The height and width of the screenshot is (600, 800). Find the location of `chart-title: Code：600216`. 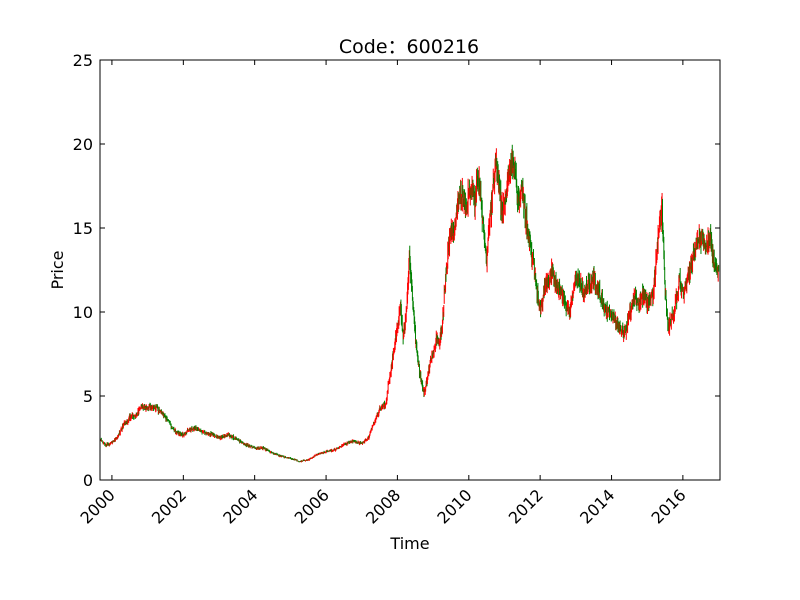

chart-title: Code：600216 is located at coordinates (409, 47).